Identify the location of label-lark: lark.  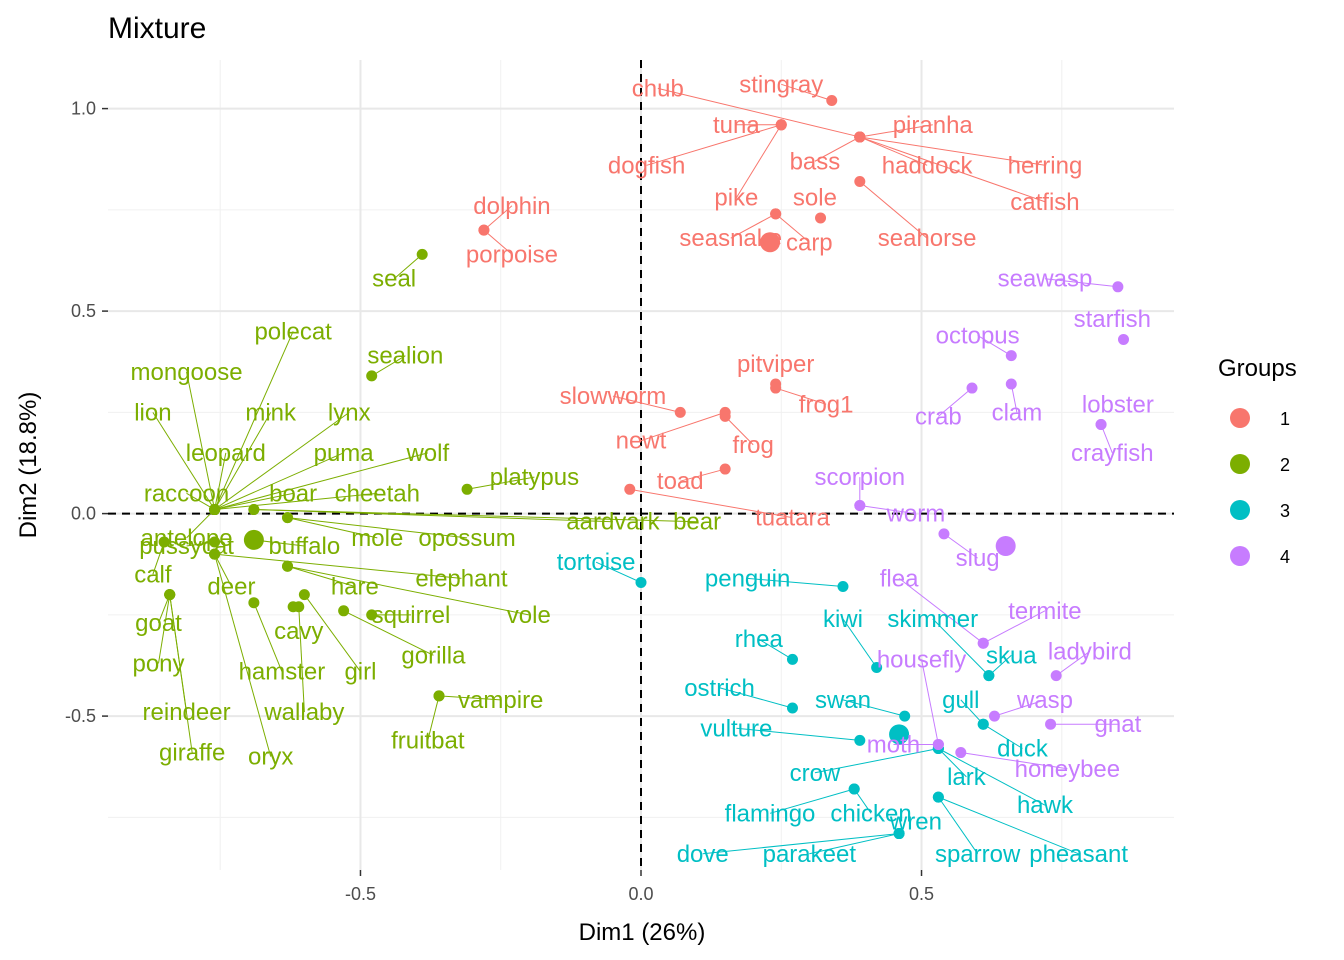
(967, 777).